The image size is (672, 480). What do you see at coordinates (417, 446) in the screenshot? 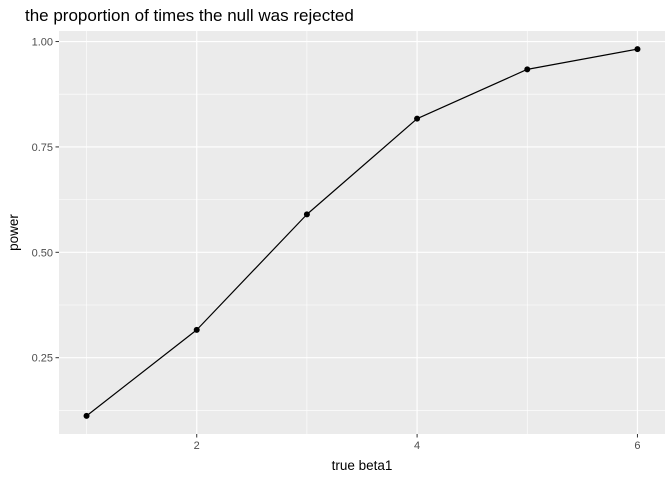
I see `x-tick-label: 4` at bounding box center [417, 446].